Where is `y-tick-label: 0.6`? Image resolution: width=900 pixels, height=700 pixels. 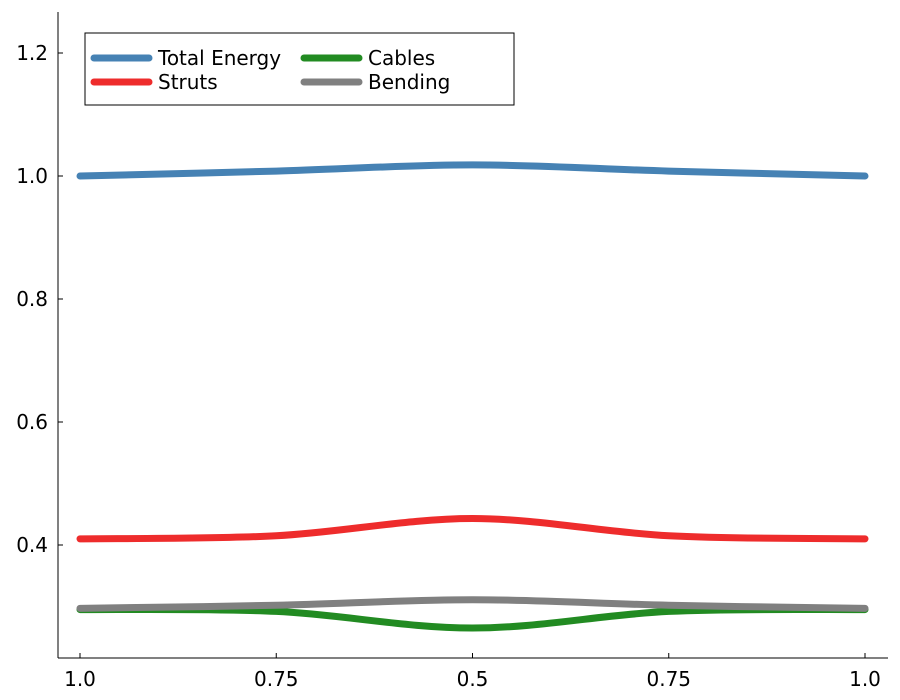
y-tick-label: 0.6 is located at coordinates (32, 422).